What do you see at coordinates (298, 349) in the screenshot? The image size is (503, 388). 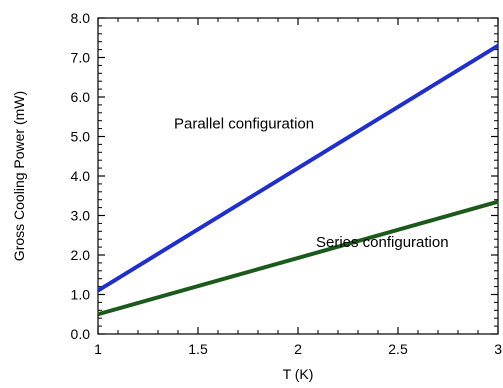 I see `x-tick-label: 2` at bounding box center [298, 349].